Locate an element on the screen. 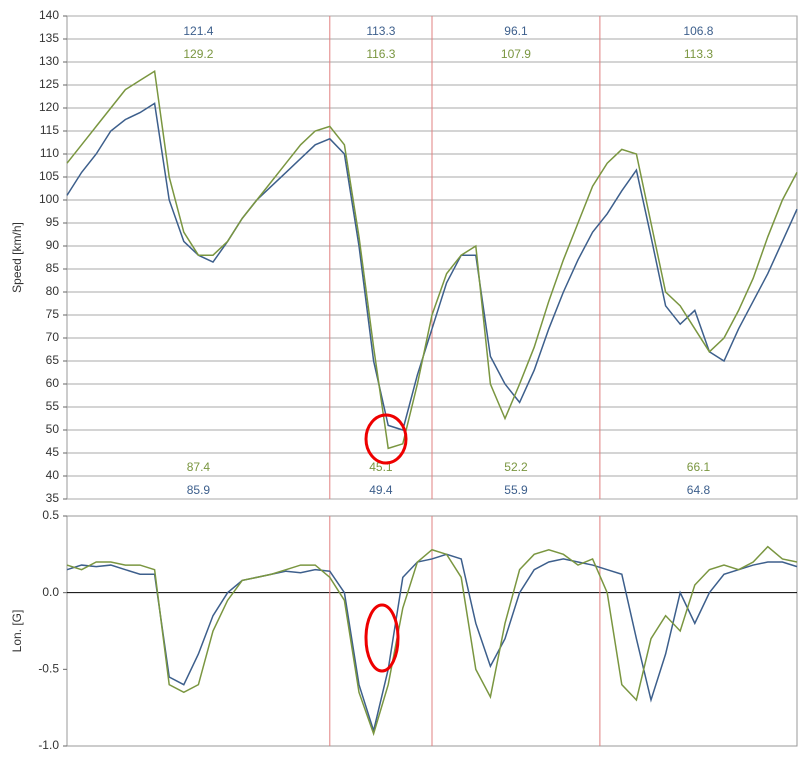  y-tick-label: 55 is located at coordinates (53, 406).